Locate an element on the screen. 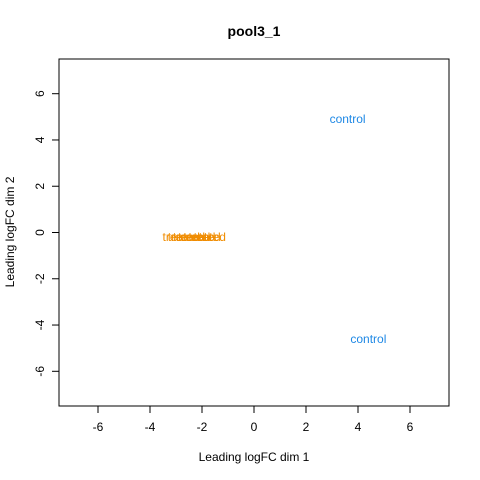  x-axis-label: Leading logFC dim 1 is located at coordinates (254, 457).